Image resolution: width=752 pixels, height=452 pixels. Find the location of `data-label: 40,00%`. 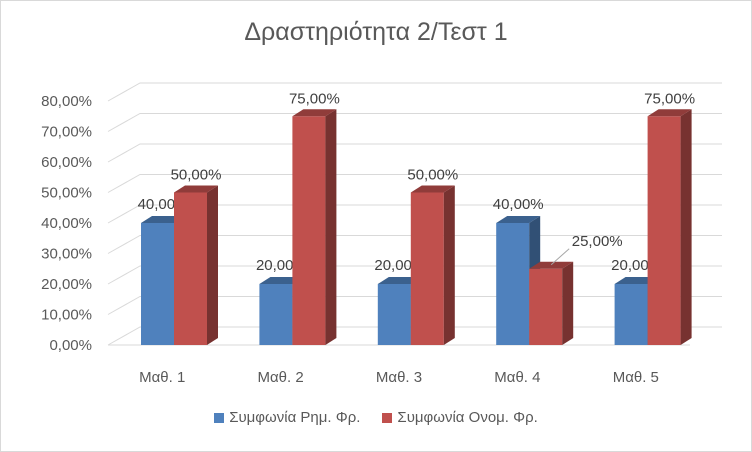

data-label: 40,00% is located at coordinates (518, 204).